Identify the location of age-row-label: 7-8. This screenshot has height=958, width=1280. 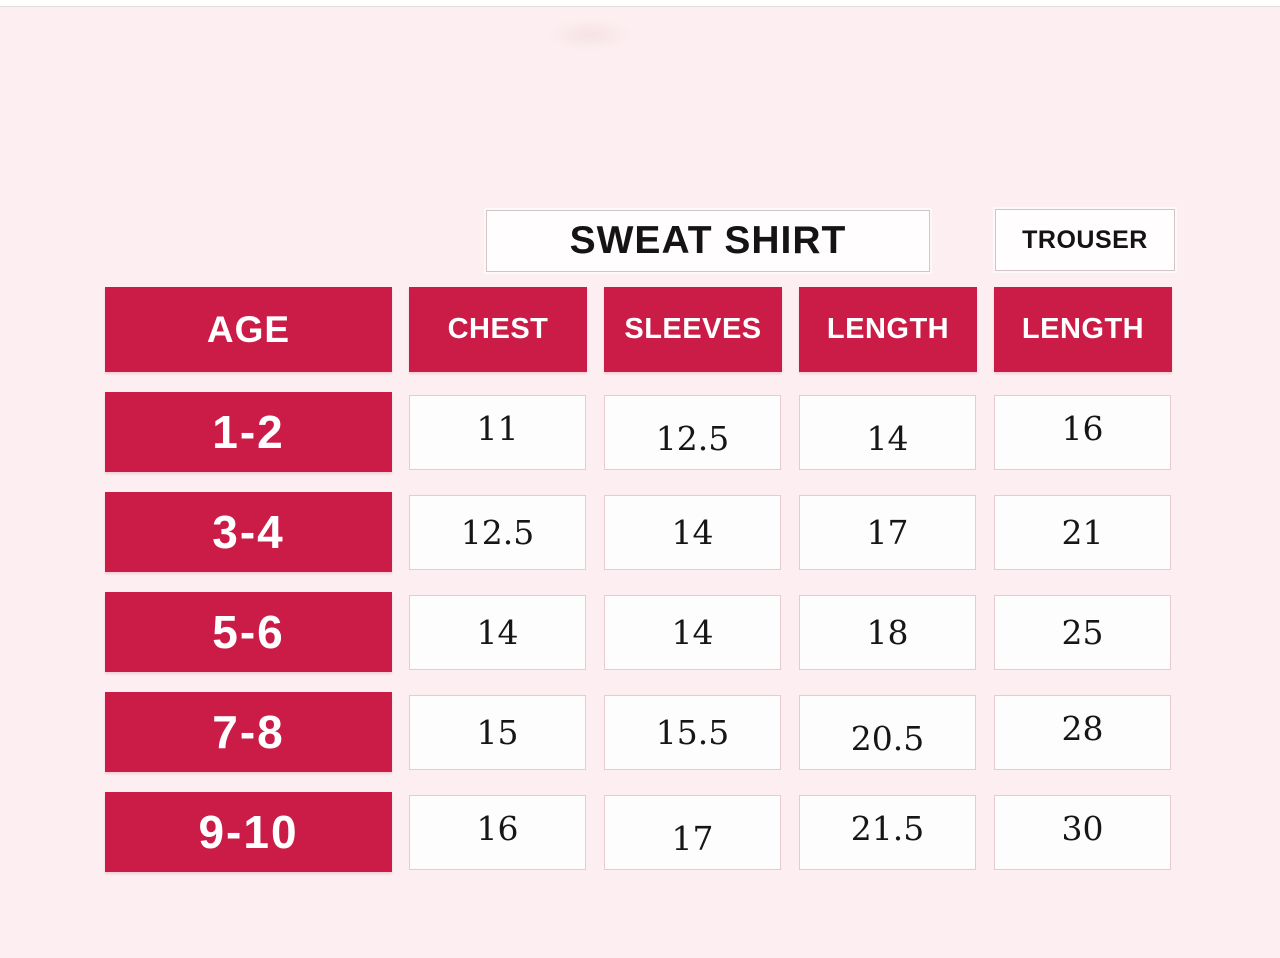
(248, 732).